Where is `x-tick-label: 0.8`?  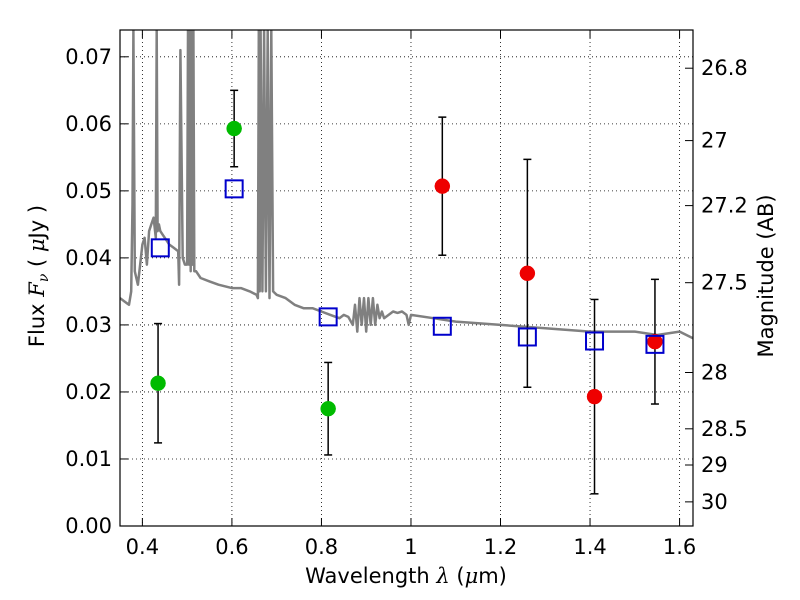
x-tick-label: 0.8 is located at coordinates (321, 547).